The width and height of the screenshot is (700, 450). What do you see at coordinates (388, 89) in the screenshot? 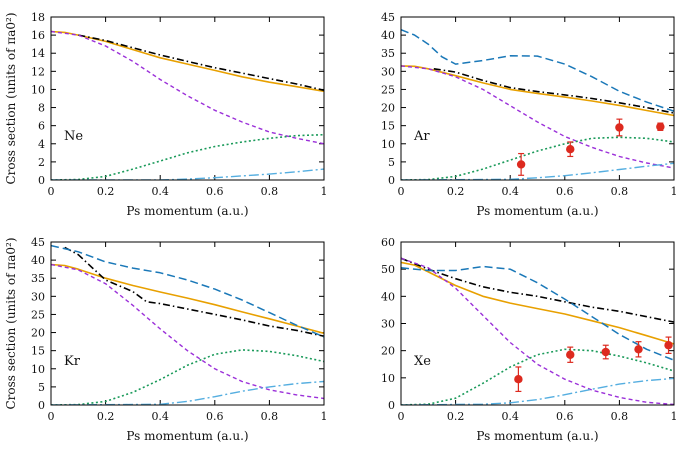
I see `y-tick-label: 25` at bounding box center [388, 89].